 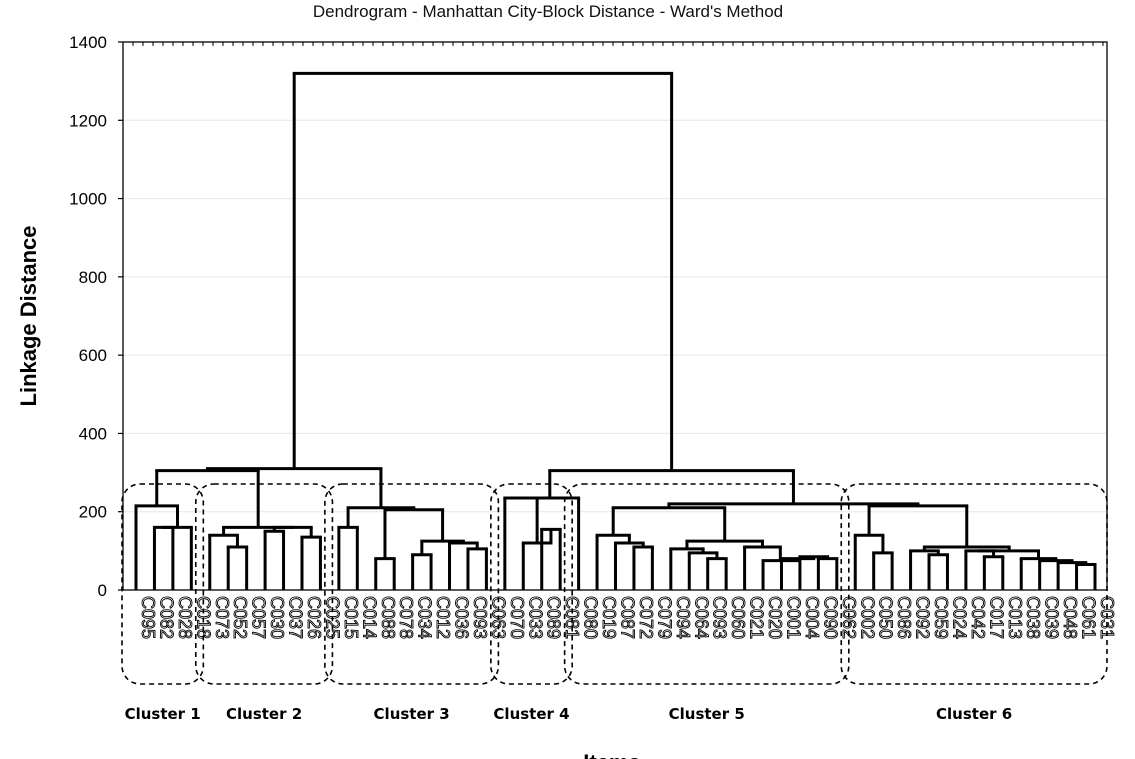 I want to click on leaf-label: C013, so click(x=1015, y=617).